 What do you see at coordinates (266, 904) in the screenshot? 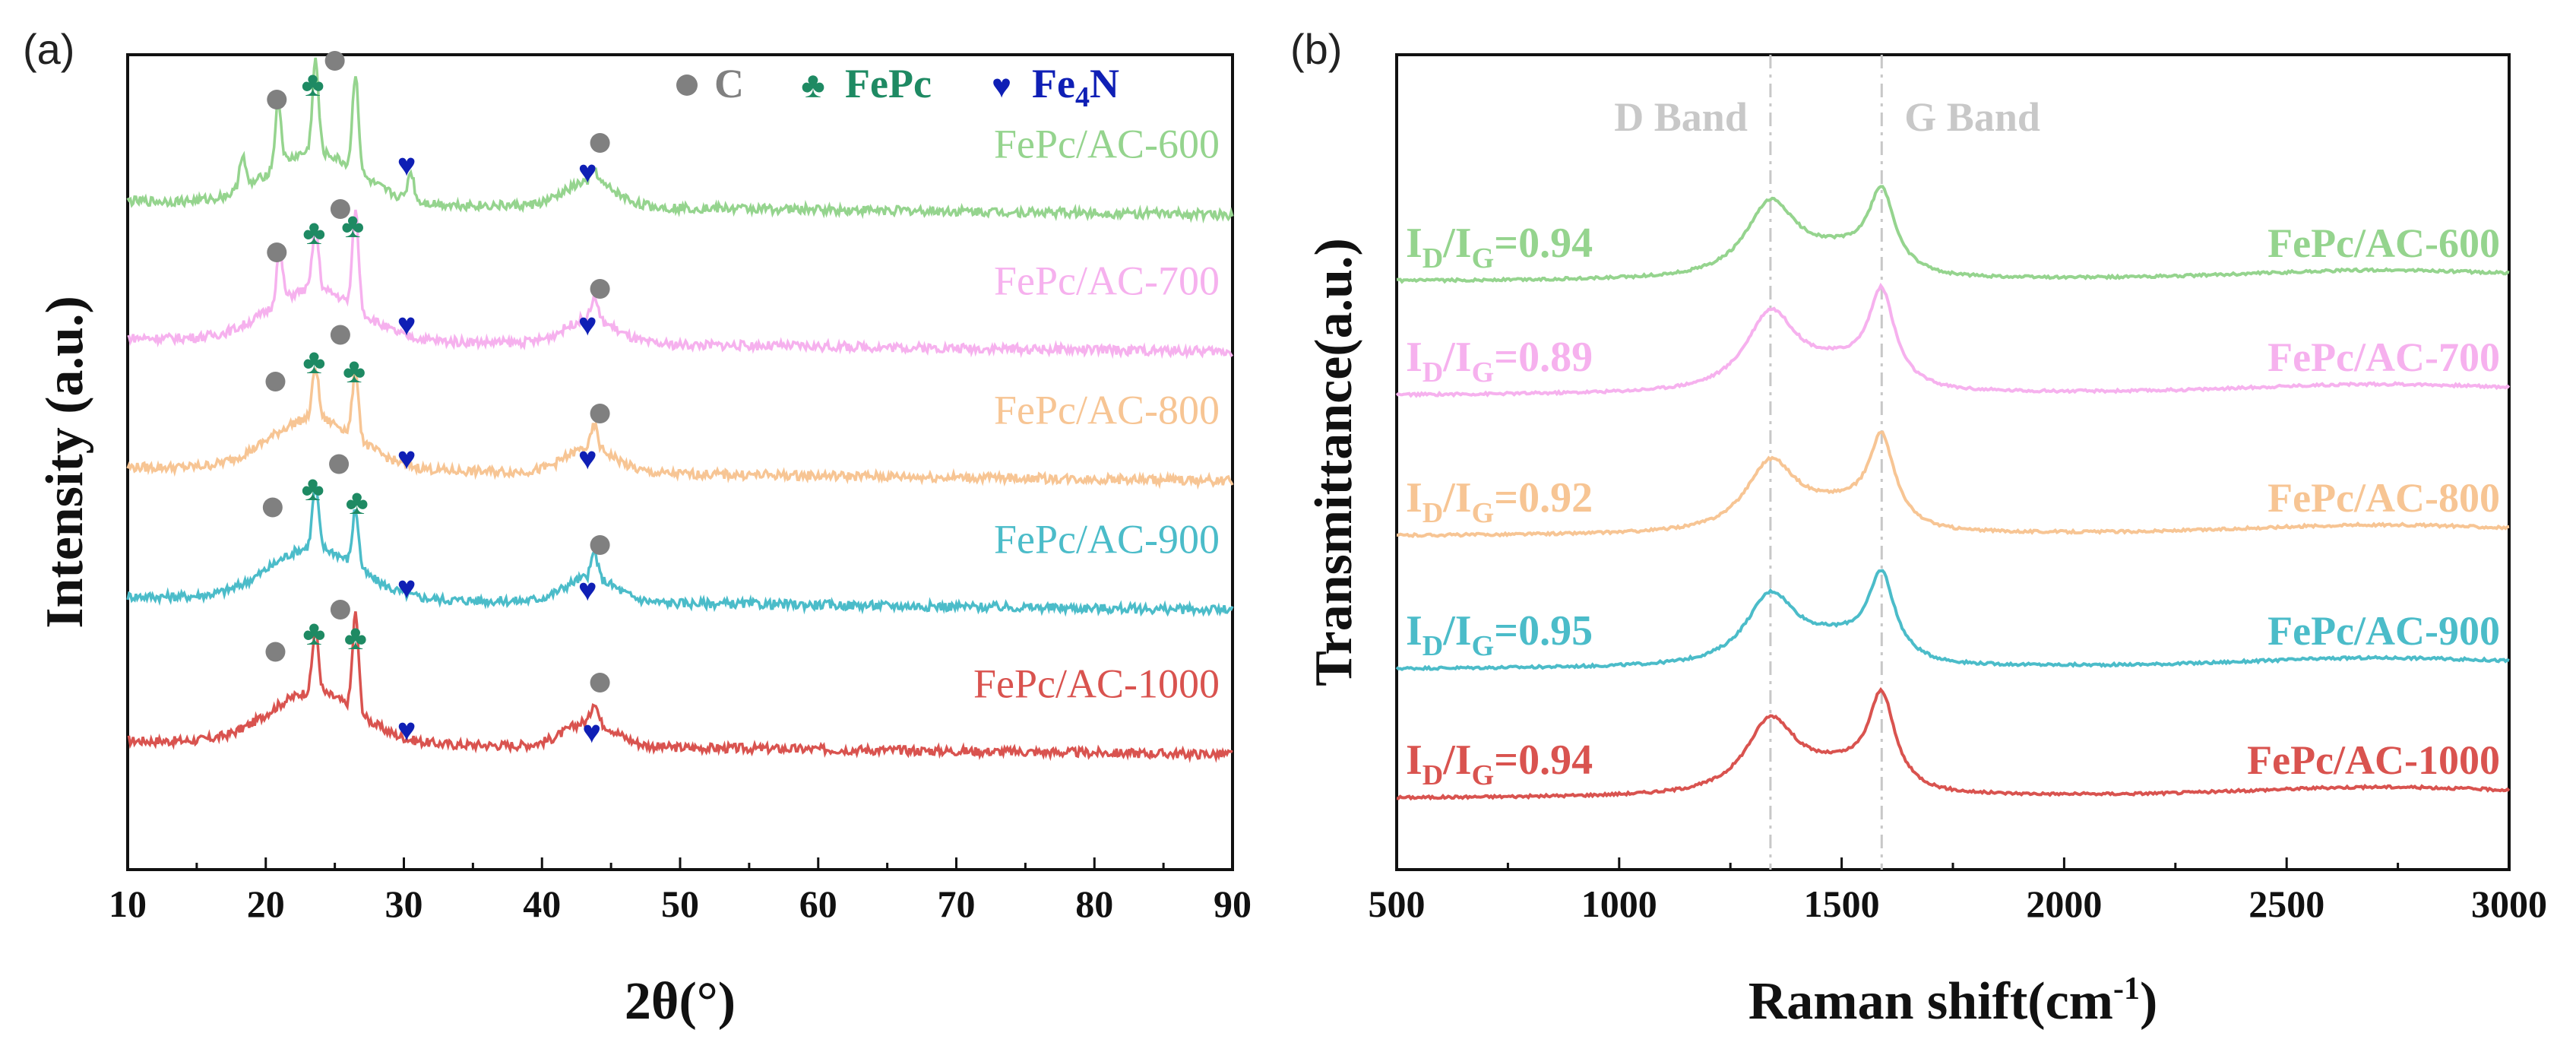
I see `xrd-x-tick-label: 20` at bounding box center [266, 904].